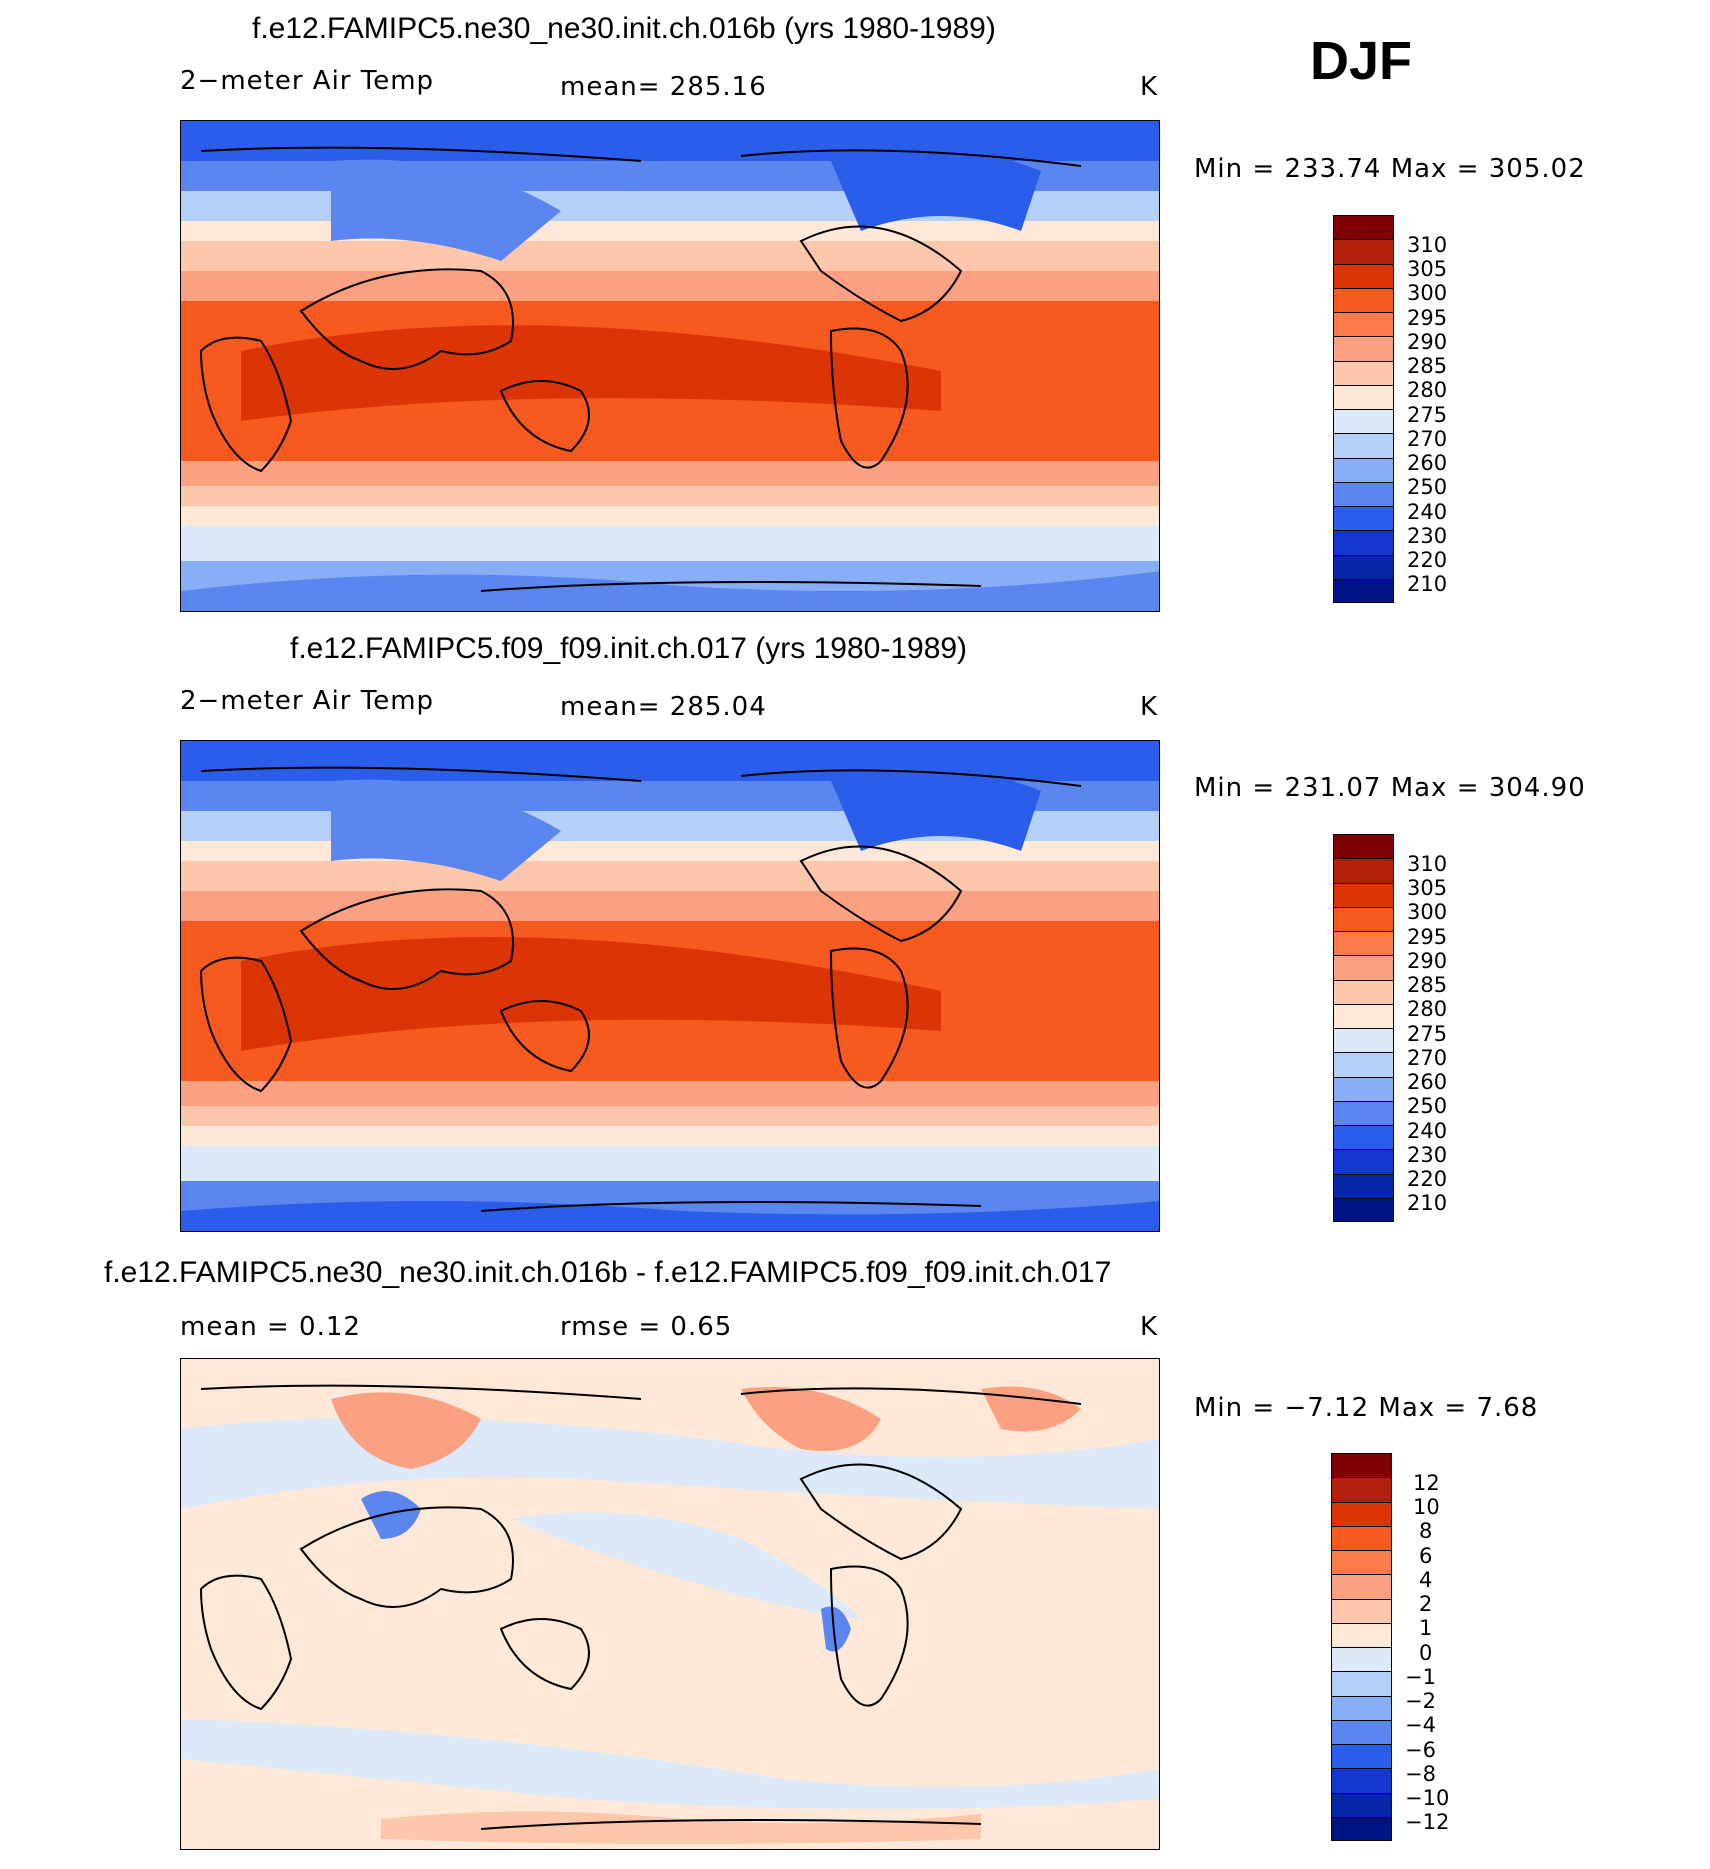 The height and width of the screenshot is (1869, 1710). What do you see at coordinates (1427, 1131) in the screenshot?
I see `colorbar-label: 240` at bounding box center [1427, 1131].